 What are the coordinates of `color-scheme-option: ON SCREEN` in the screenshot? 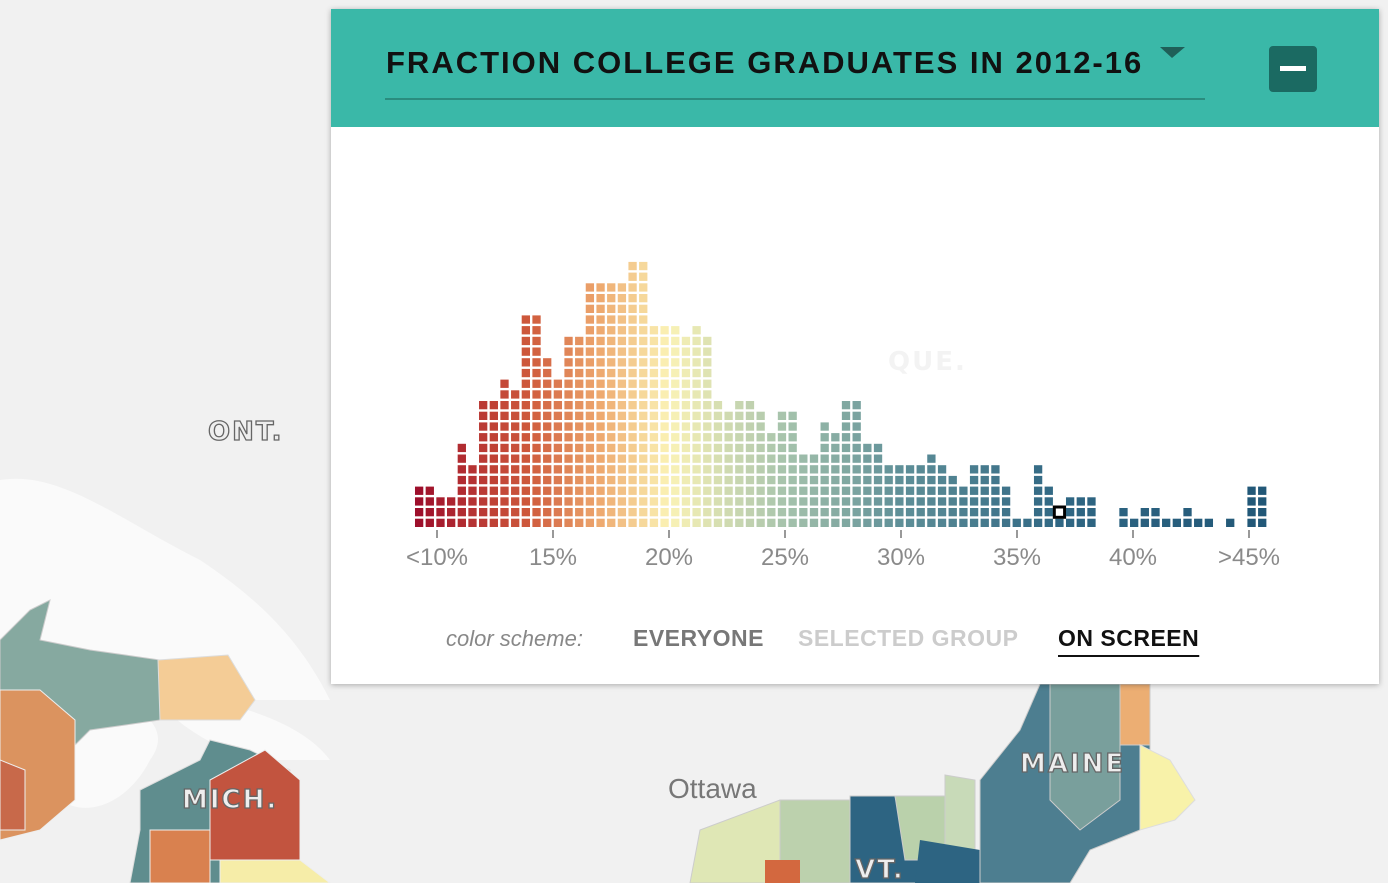 It's located at (1128, 638).